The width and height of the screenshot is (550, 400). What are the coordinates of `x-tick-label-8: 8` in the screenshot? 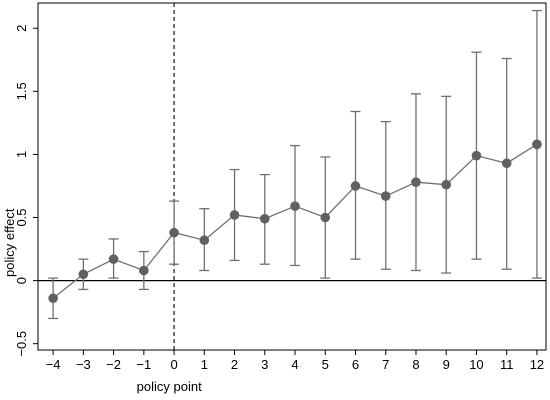 It's located at (415, 364).